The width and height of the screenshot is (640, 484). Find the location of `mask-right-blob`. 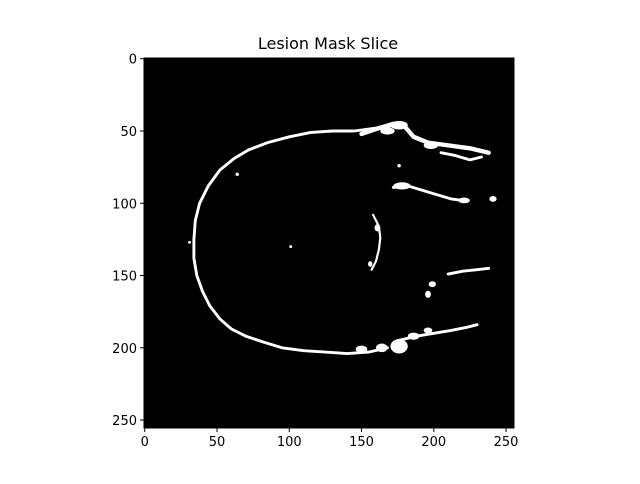

mask-right-blob is located at coordinates (464, 200).